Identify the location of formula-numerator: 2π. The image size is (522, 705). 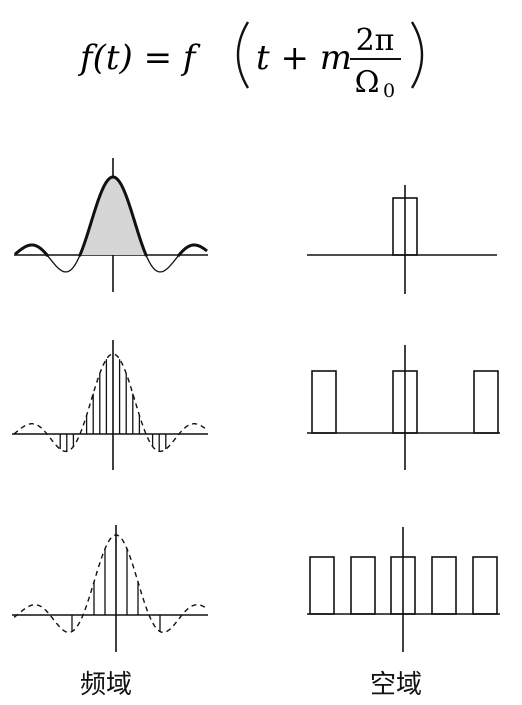
(375, 40).